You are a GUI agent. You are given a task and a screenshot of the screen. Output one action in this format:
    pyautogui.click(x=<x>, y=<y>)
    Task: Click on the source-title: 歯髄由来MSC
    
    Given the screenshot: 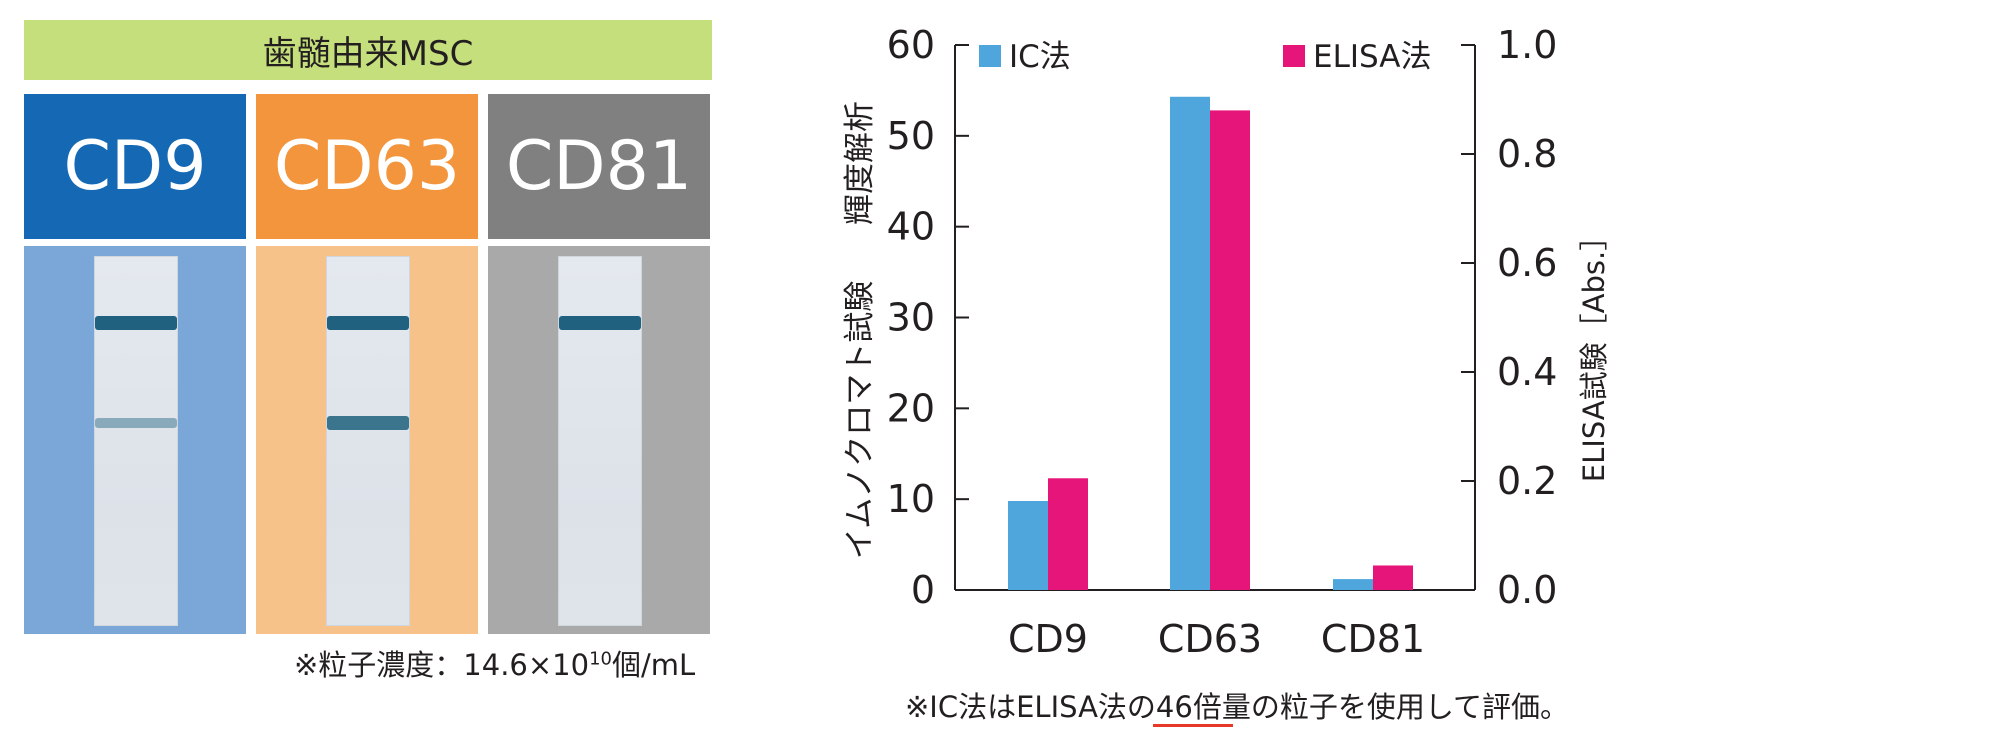 What is the action you would take?
    pyautogui.click(x=368, y=50)
    